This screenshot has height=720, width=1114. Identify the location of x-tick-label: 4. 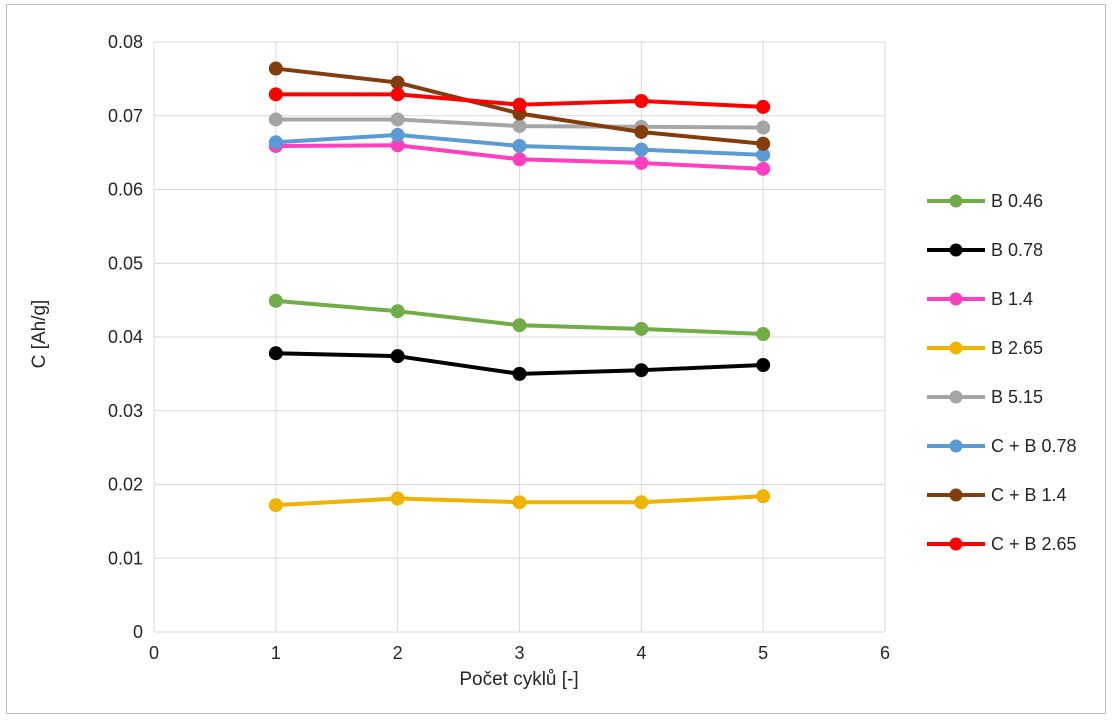
(641, 653).